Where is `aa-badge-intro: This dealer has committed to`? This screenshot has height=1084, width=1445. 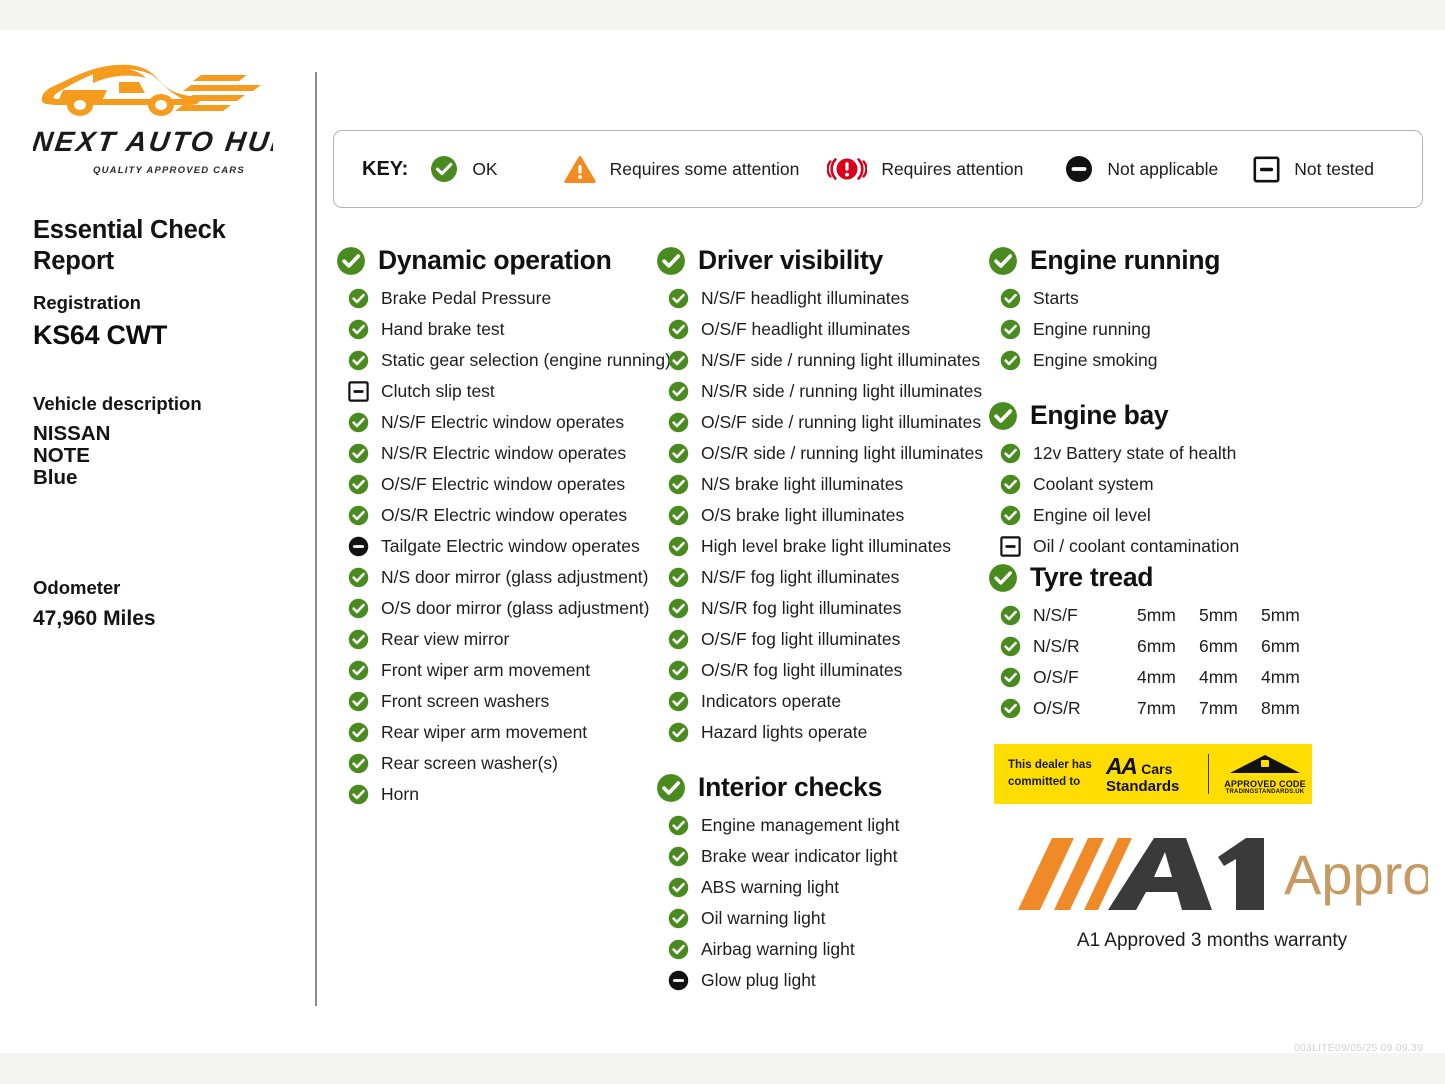
aa-badge-intro: This dealer has committed to is located at coordinates (1054, 774).